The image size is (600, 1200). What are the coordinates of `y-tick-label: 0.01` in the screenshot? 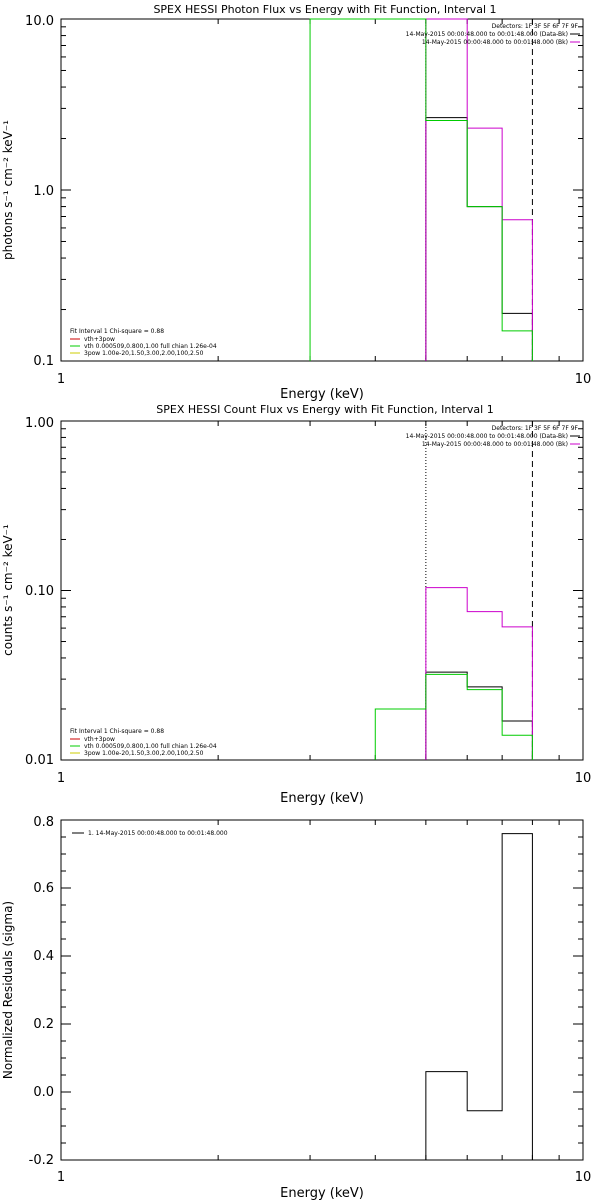 It's located at (39, 760).